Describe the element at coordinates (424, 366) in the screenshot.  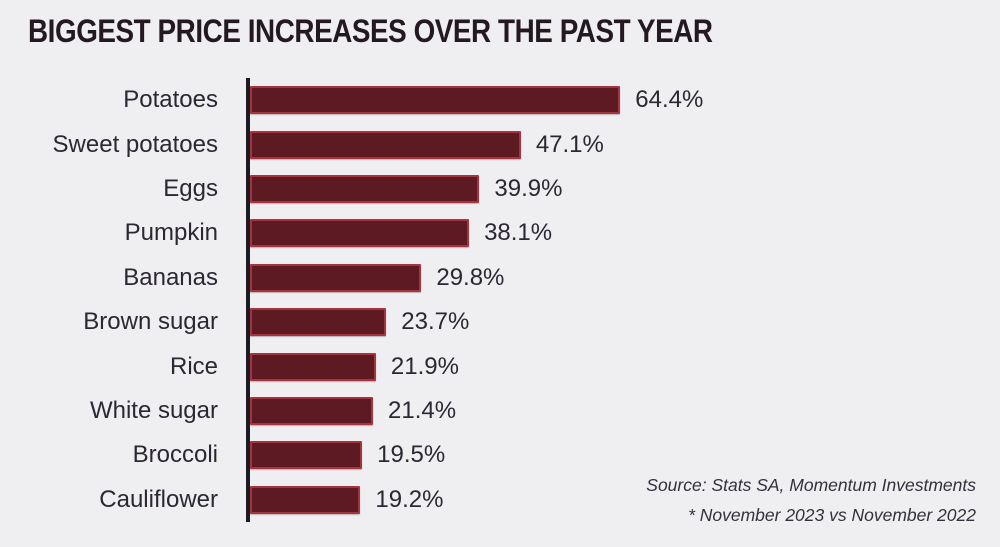
I see `value-label: 21.9%` at that location.